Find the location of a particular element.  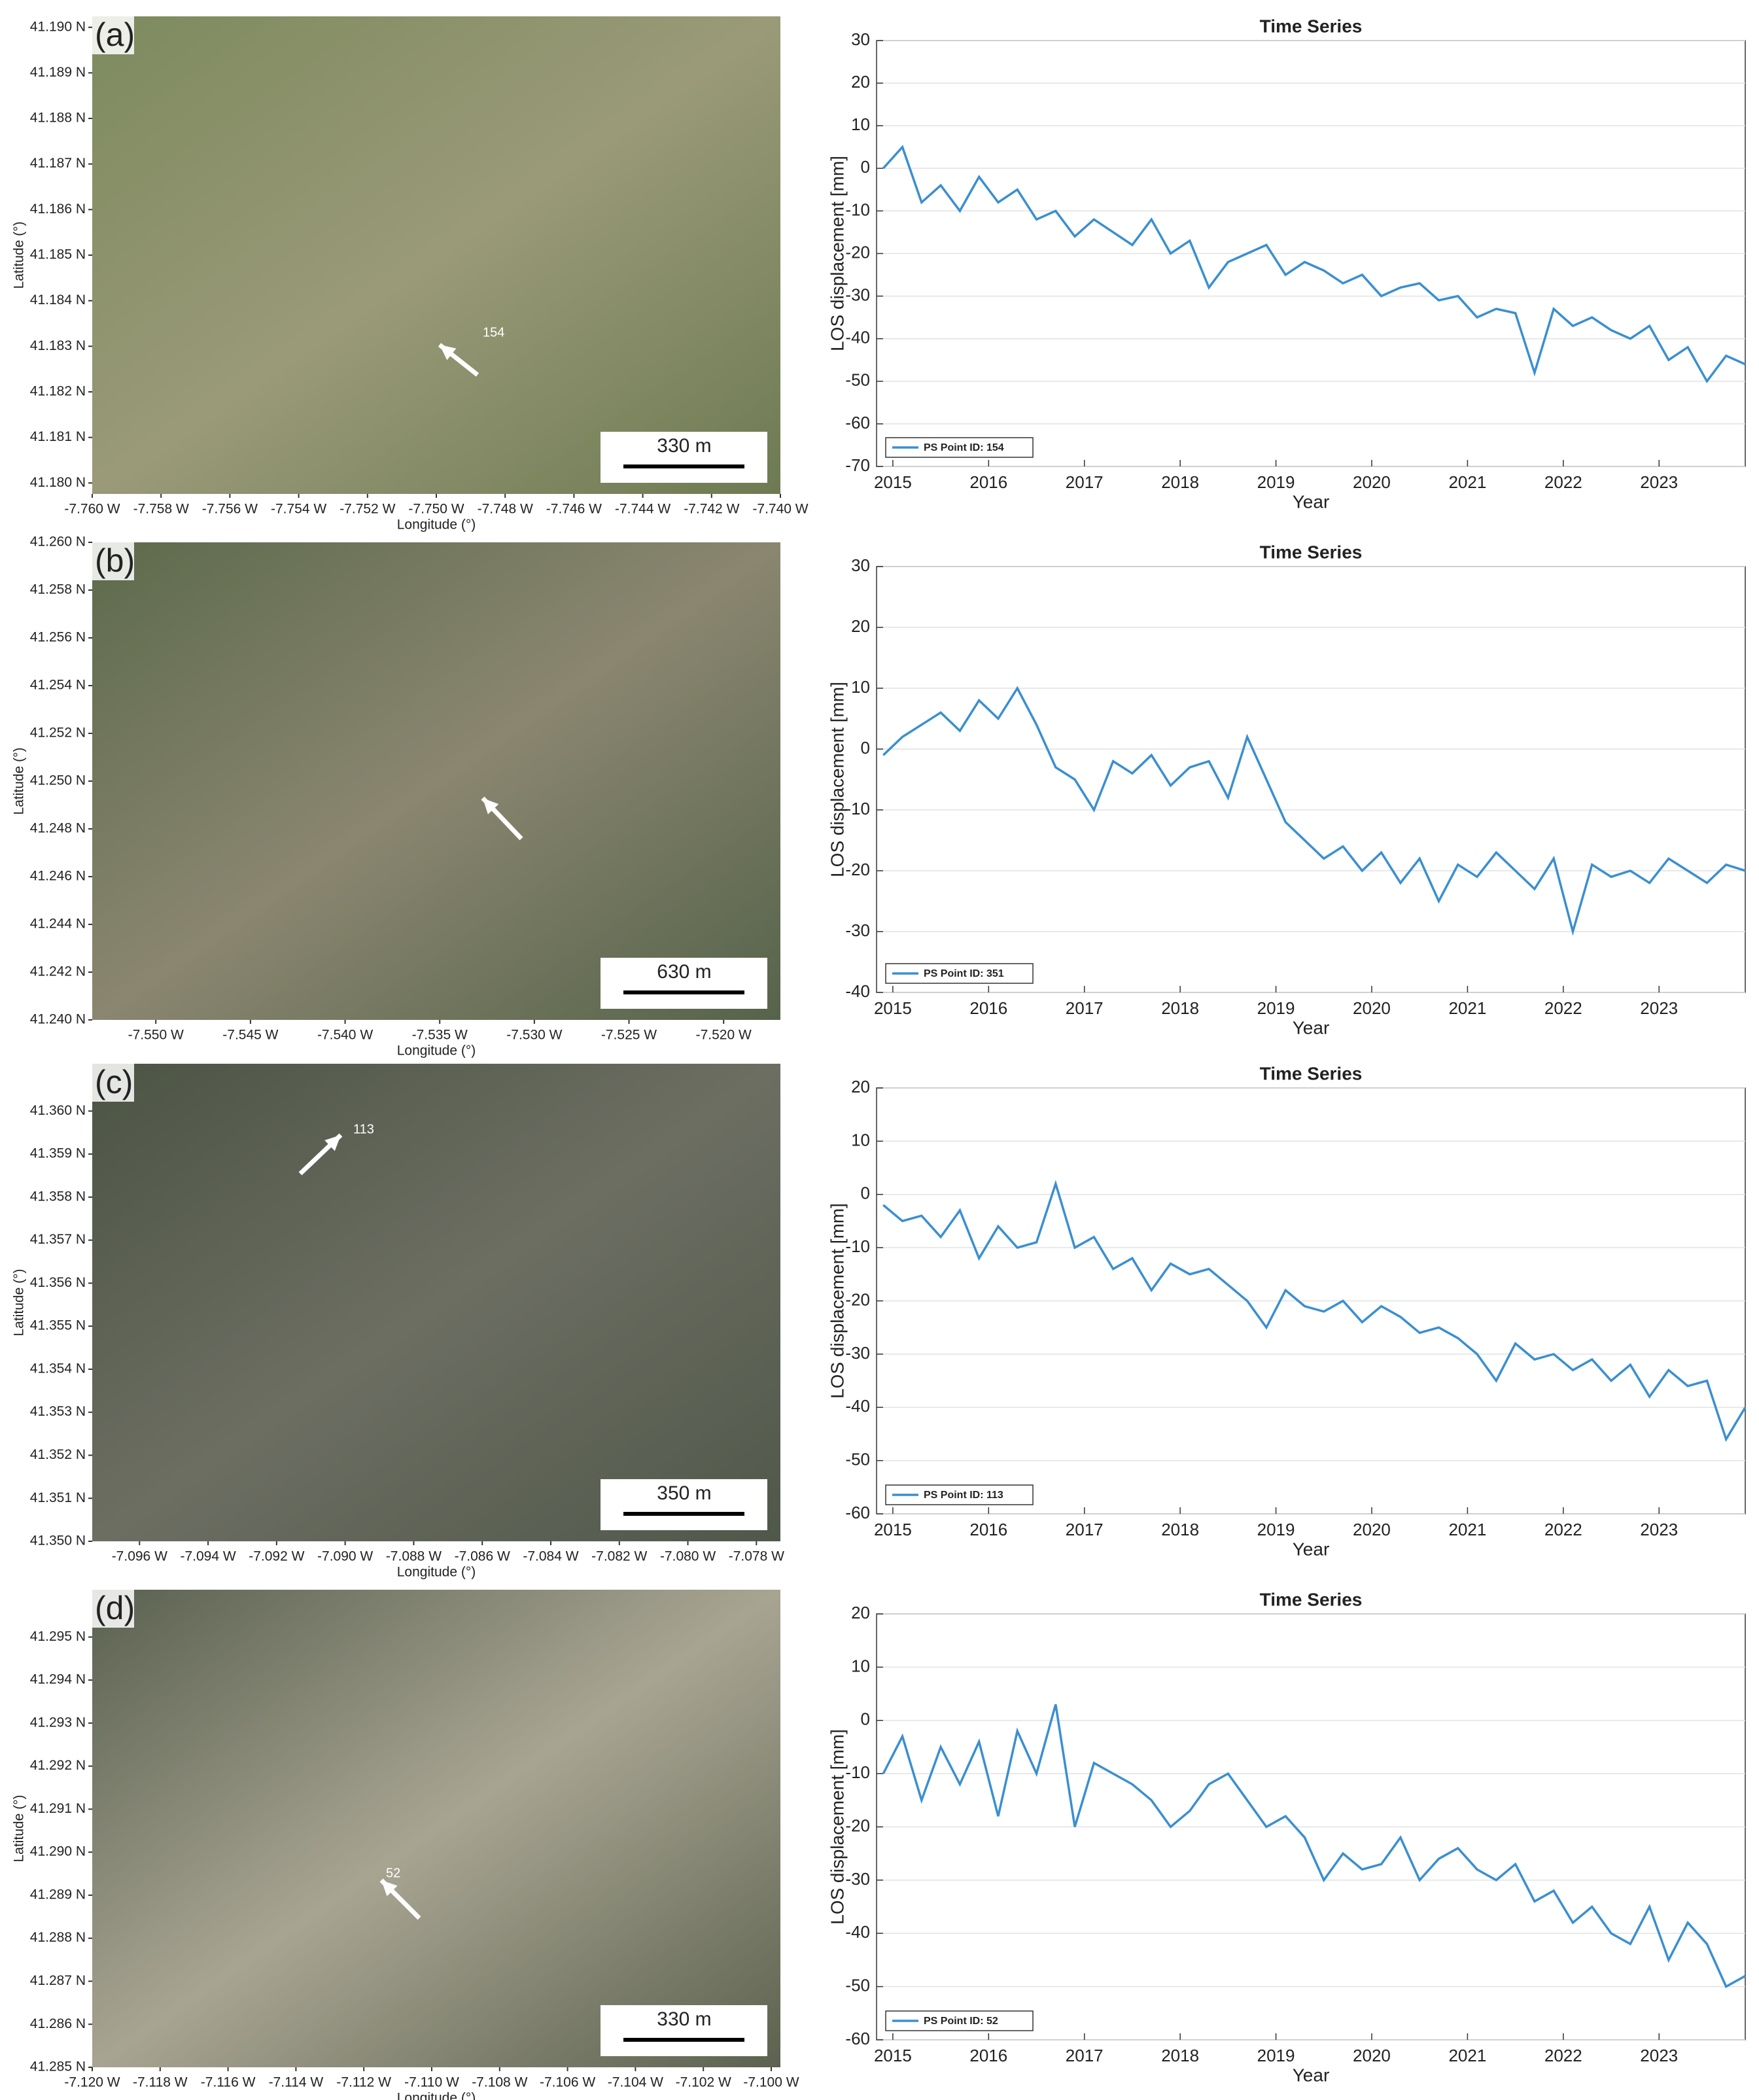

panel-label: (d) is located at coordinates (115, 1608).